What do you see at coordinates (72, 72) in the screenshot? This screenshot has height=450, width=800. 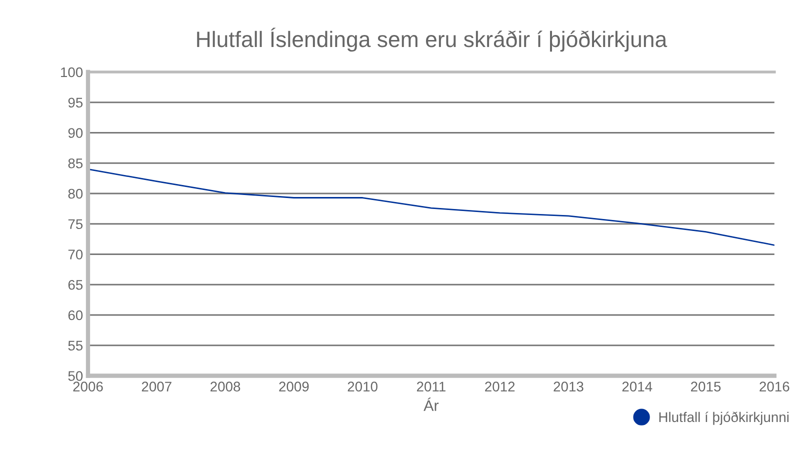 I see `y-tick-label: 100` at bounding box center [72, 72].